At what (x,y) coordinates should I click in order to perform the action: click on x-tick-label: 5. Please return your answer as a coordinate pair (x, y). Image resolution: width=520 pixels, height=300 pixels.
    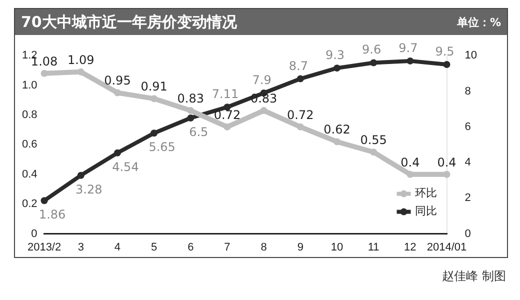
    Looking at the image, I should click on (154, 247).